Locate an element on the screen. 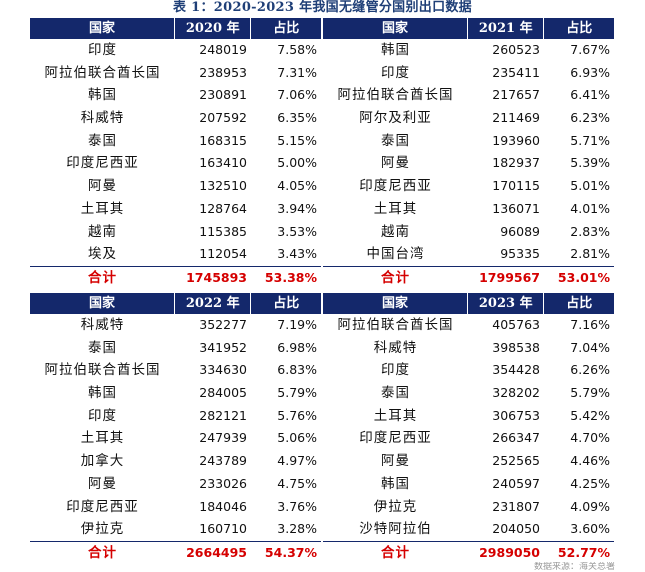 This screenshot has height=572, width=645. share-cell: 6.23% is located at coordinates (590, 118).